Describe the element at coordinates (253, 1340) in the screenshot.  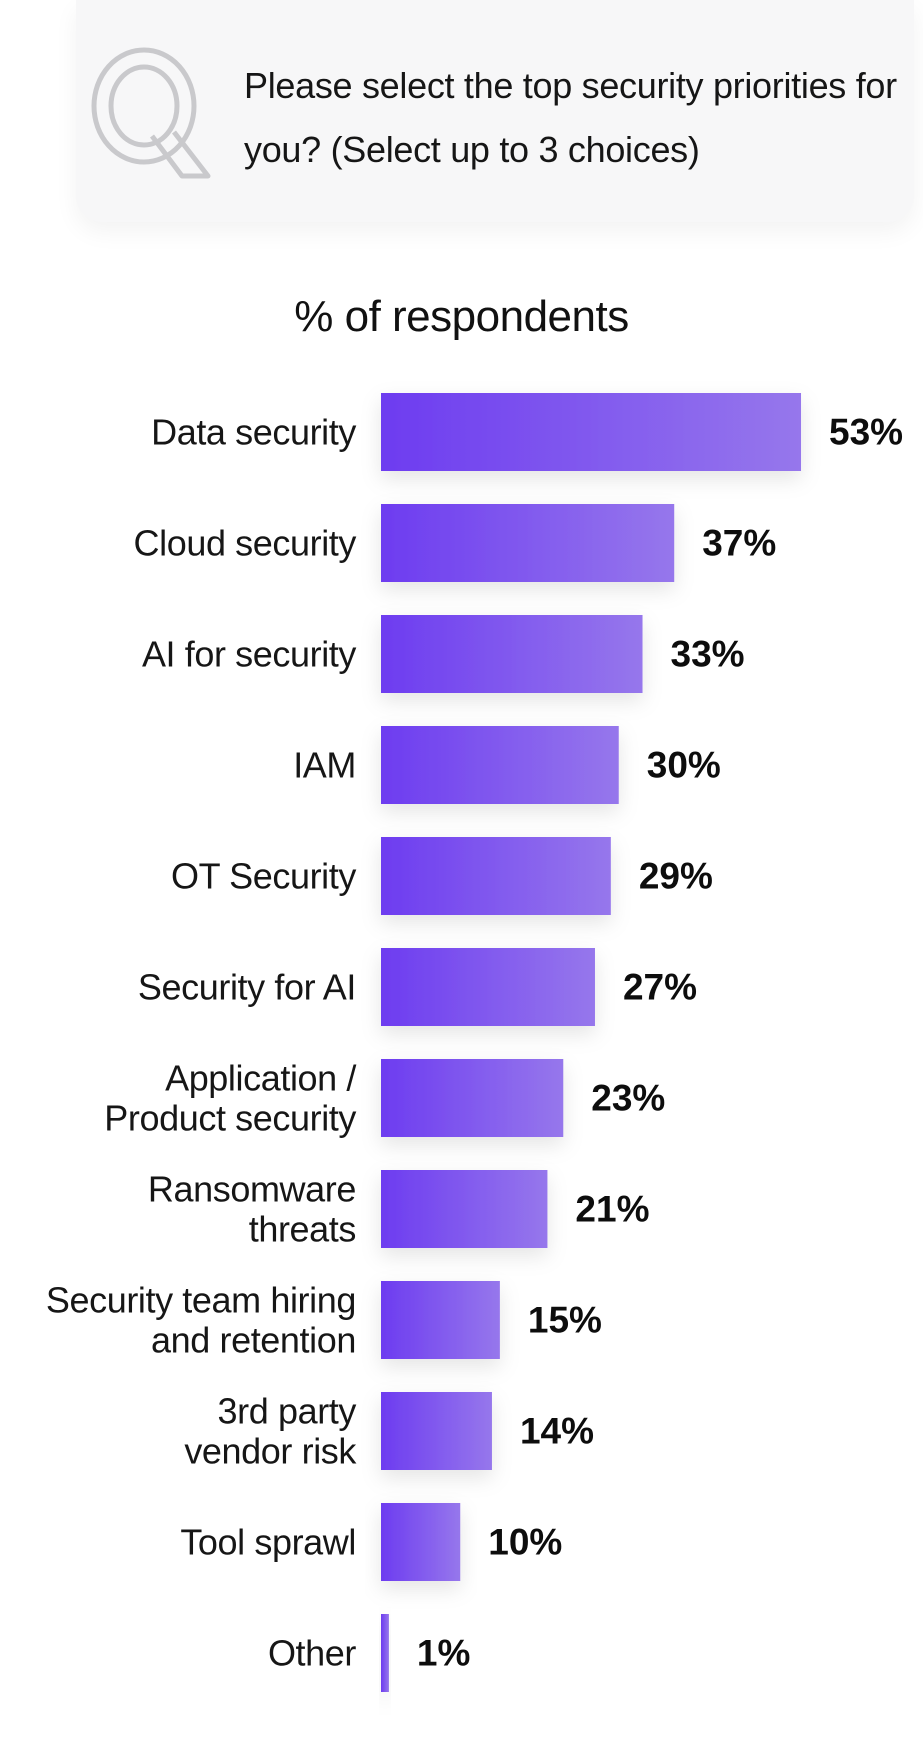
I see `category-label: and retention` at that location.